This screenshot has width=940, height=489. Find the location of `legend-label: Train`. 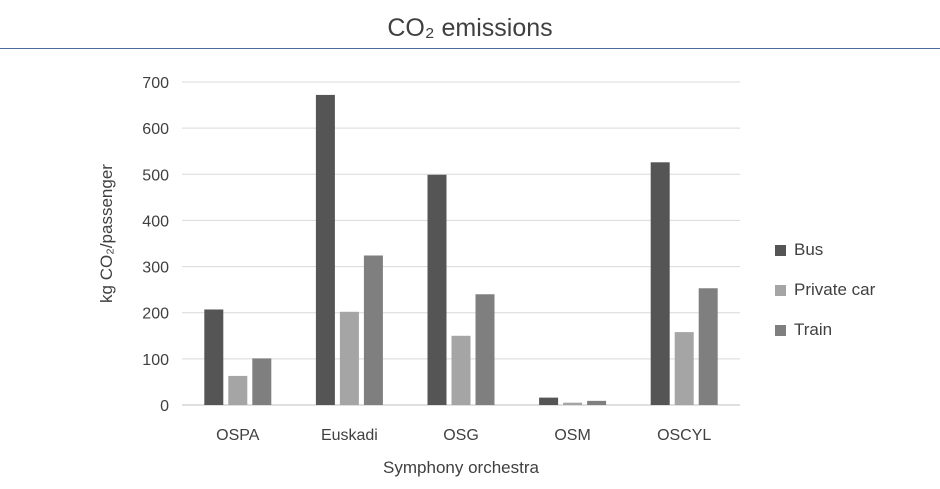

legend-label: Train is located at coordinates (813, 329).